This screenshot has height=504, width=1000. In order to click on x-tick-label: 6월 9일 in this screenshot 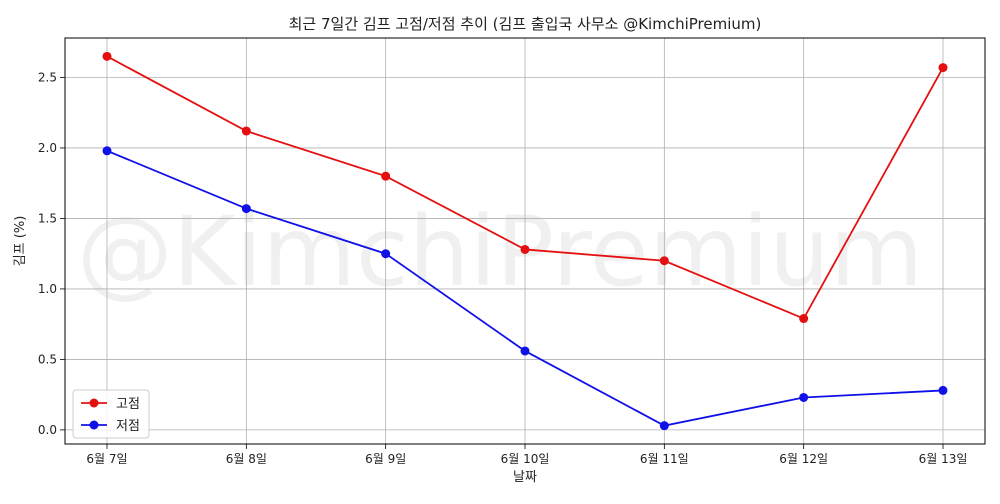, I will do `click(385, 459)`.